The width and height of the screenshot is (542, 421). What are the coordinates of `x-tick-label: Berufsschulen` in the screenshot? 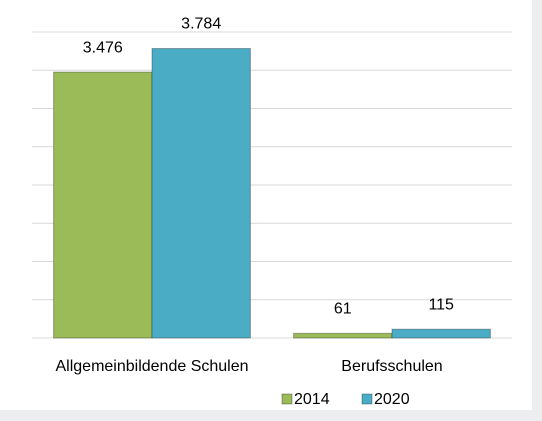 It's located at (391, 366).